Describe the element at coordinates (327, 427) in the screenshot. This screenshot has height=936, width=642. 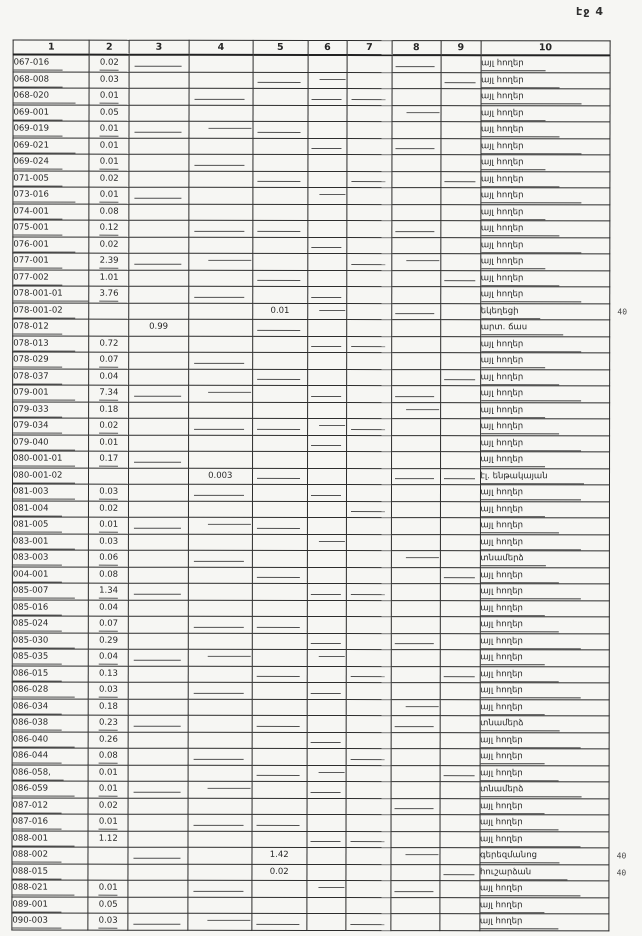
I see `table-row: 079-034 0.02 այլ հողեր` at that location.